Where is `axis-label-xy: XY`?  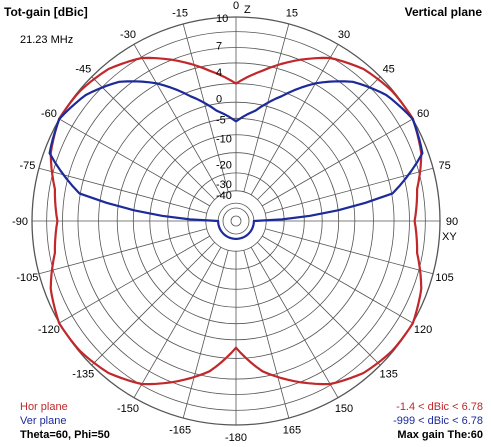
axis-label-xy: XY is located at coordinates (449, 237).